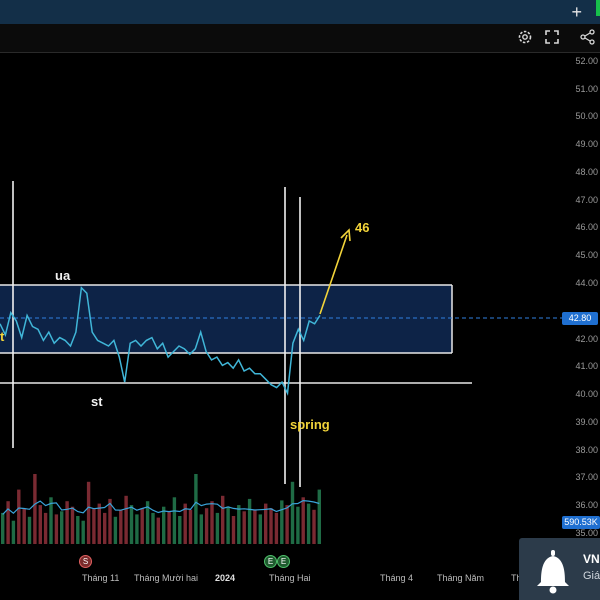 The width and height of the screenshot is (600, 600). I want to click on annotation-spring: spring, so click(310, 424).